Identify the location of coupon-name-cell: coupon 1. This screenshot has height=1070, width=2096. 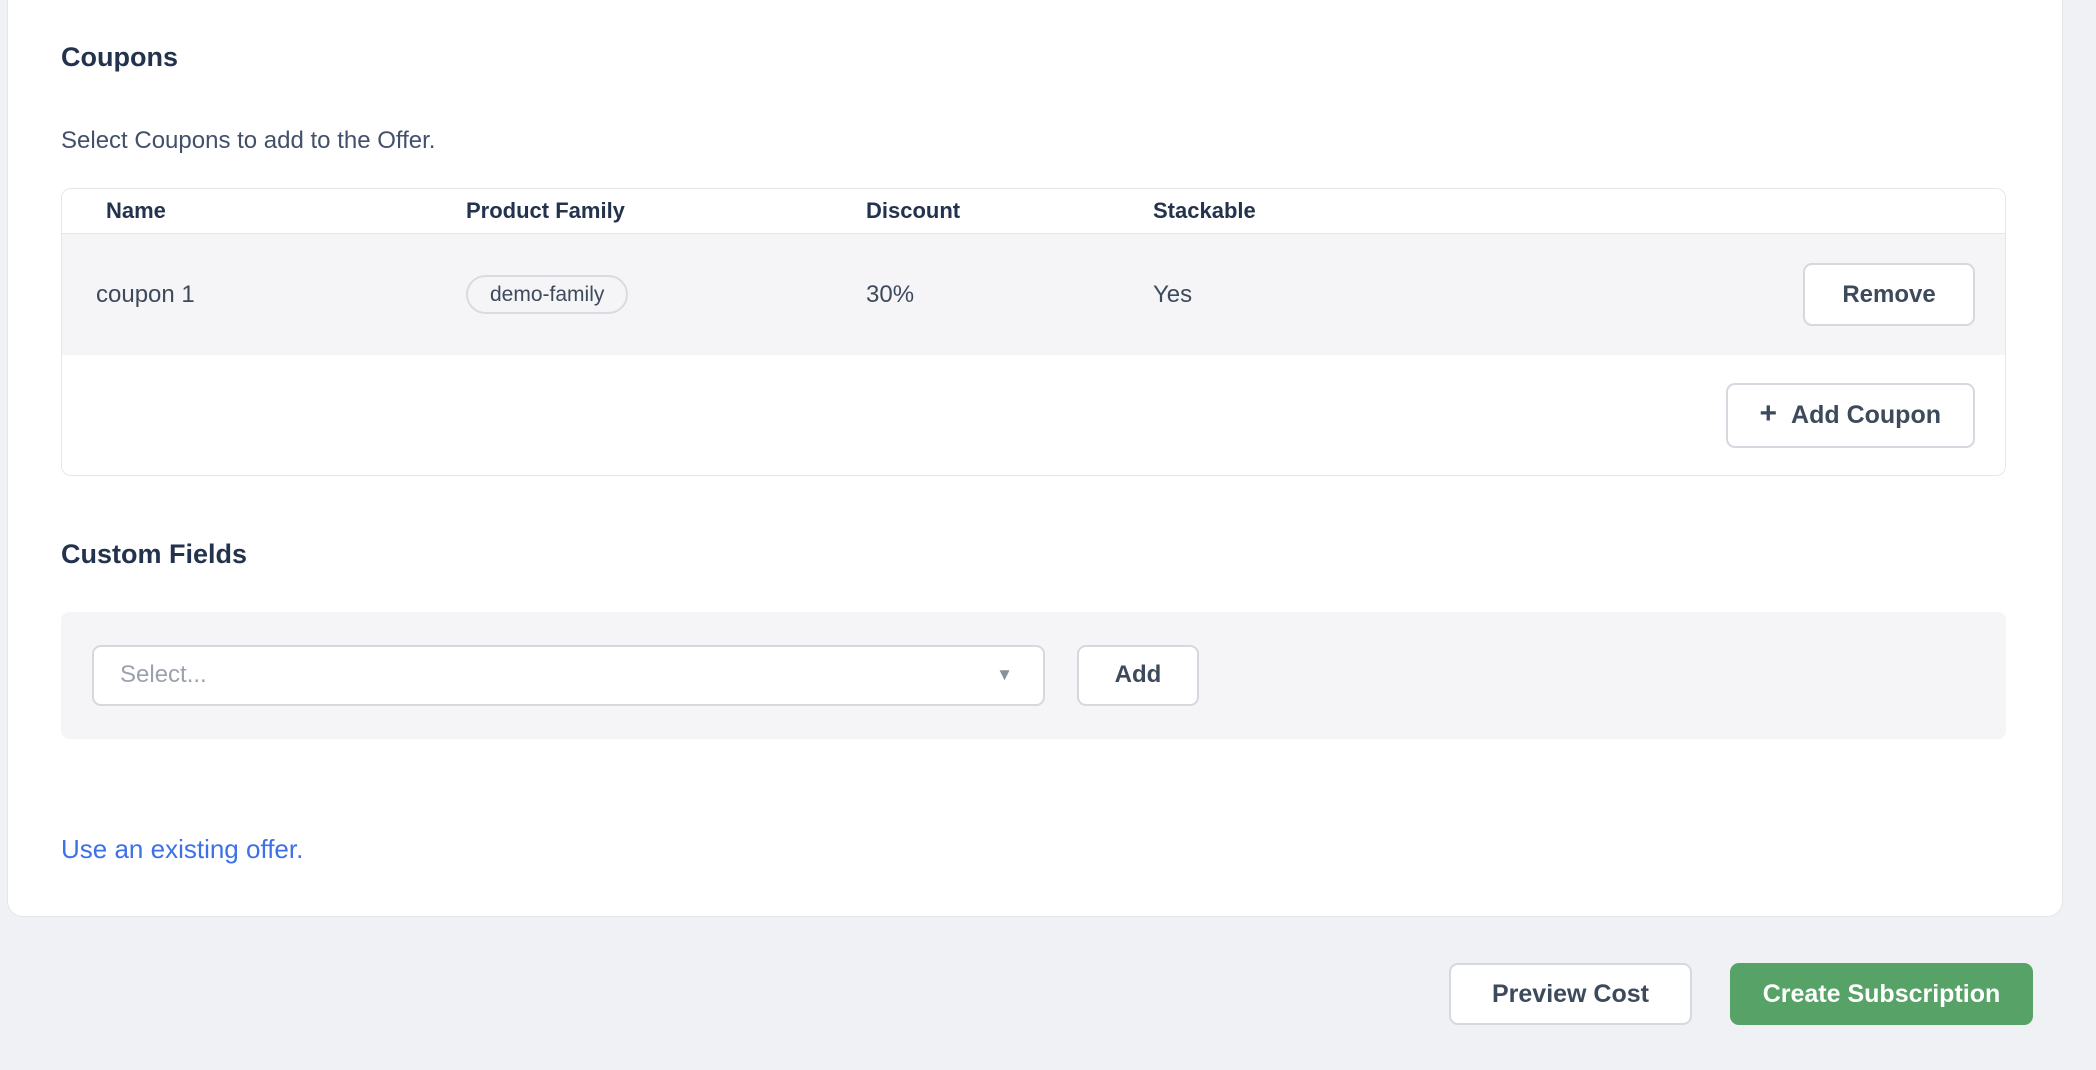
(145, 294).